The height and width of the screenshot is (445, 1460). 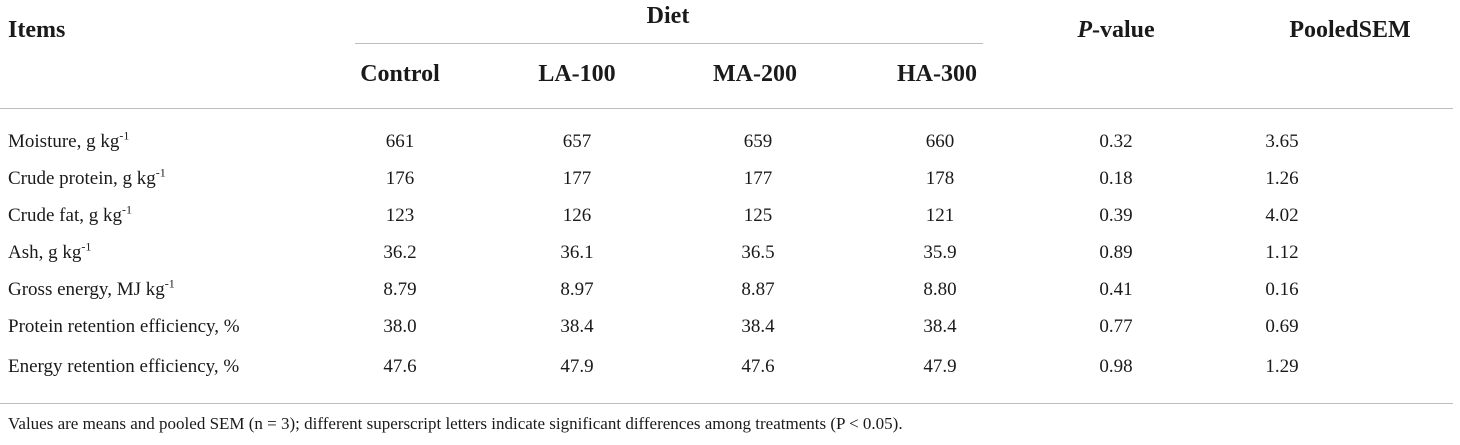 What do you see at coordinates (400, 289) in the screenshot?
I see `cell-control: 8.79` at bounding box center [400, 289].